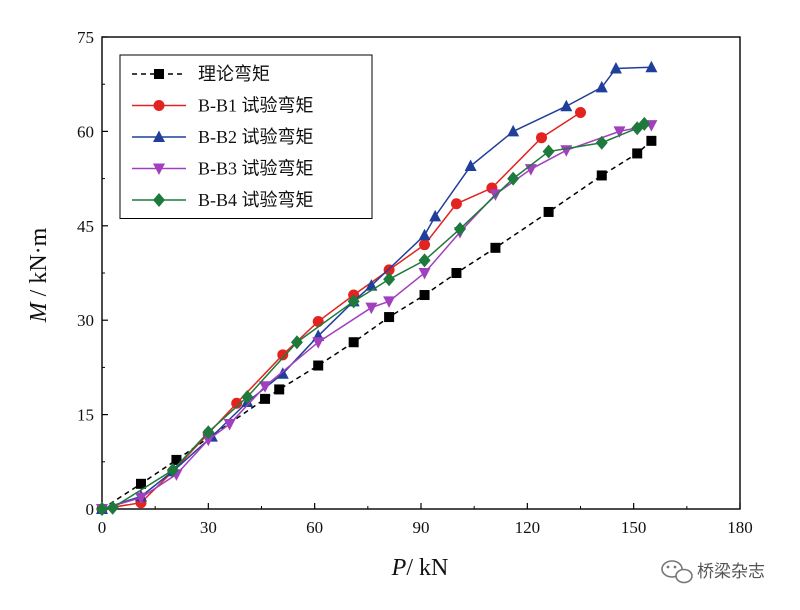 The image size is (800, 610). Describe the element at coordinates (256, 200) in the screenshot. I see `legend-label: B-B4 试验弯矩` at that location.